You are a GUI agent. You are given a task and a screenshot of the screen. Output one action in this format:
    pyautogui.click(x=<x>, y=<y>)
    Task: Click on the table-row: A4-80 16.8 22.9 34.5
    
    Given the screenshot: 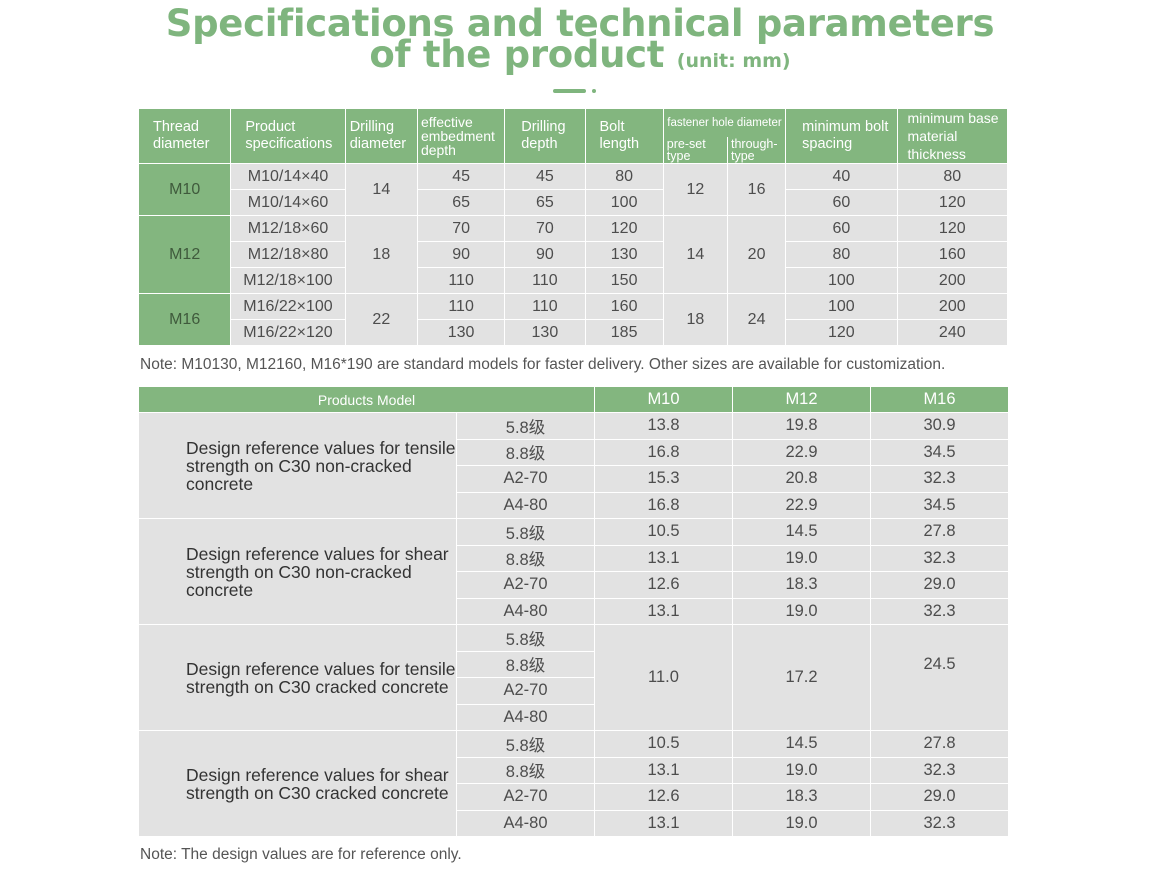 What is the action you would take?
    pyautogui.click(x=574, y=505)
    